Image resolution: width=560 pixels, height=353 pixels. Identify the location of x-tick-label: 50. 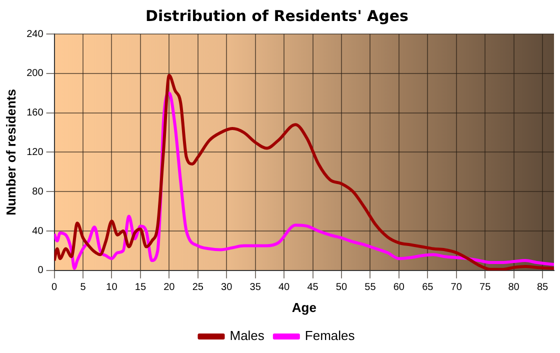
(342, 288).